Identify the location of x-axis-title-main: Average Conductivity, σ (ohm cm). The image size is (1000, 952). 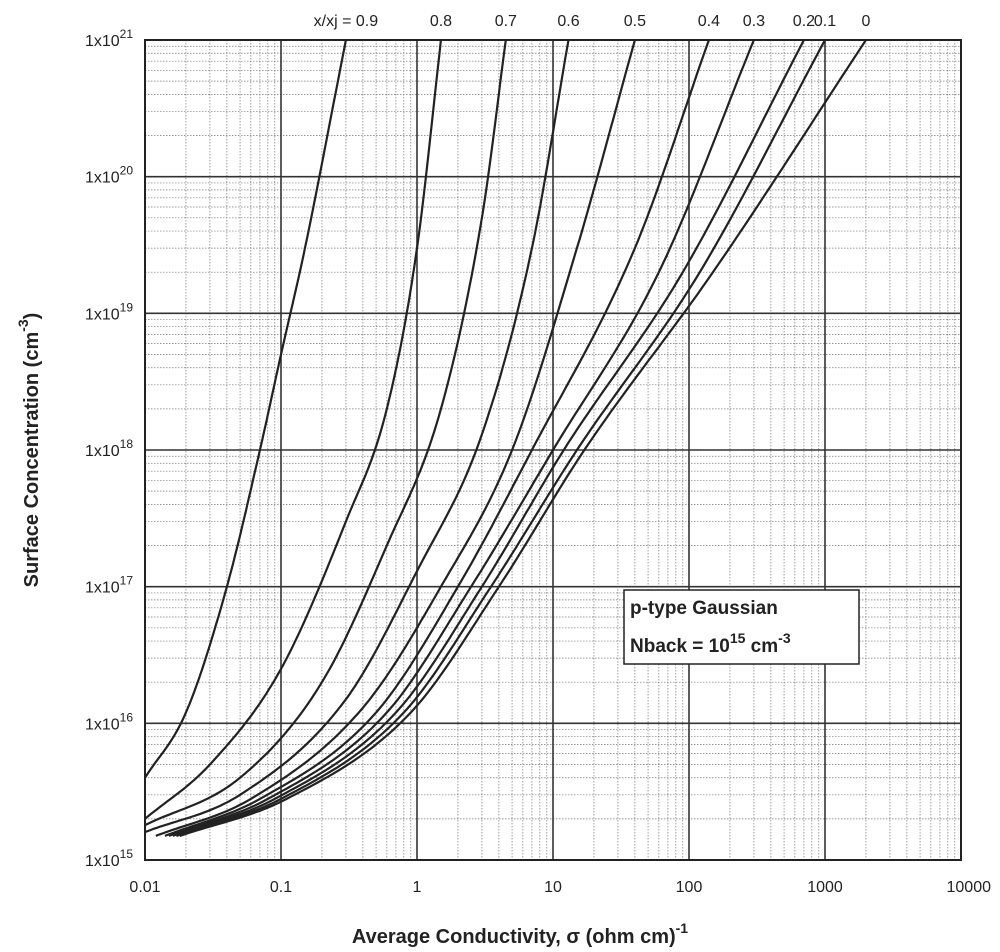
(514, 937).